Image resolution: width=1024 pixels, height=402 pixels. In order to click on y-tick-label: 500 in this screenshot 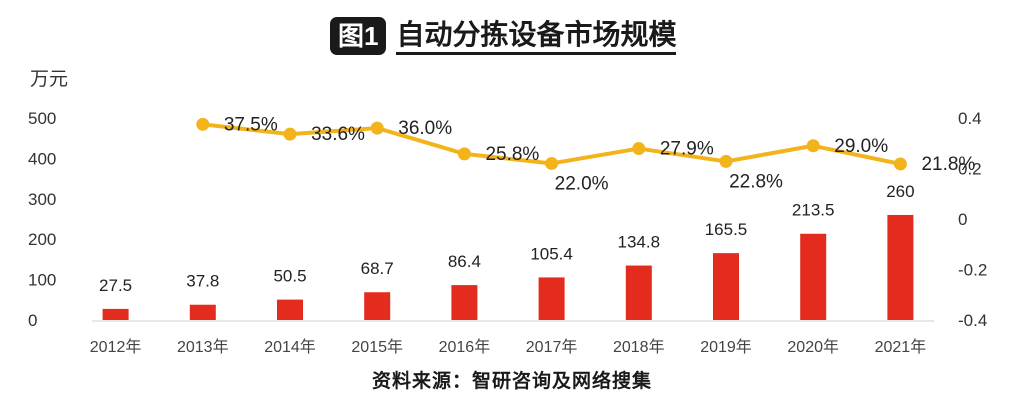, I will do `click(42, 118)`.